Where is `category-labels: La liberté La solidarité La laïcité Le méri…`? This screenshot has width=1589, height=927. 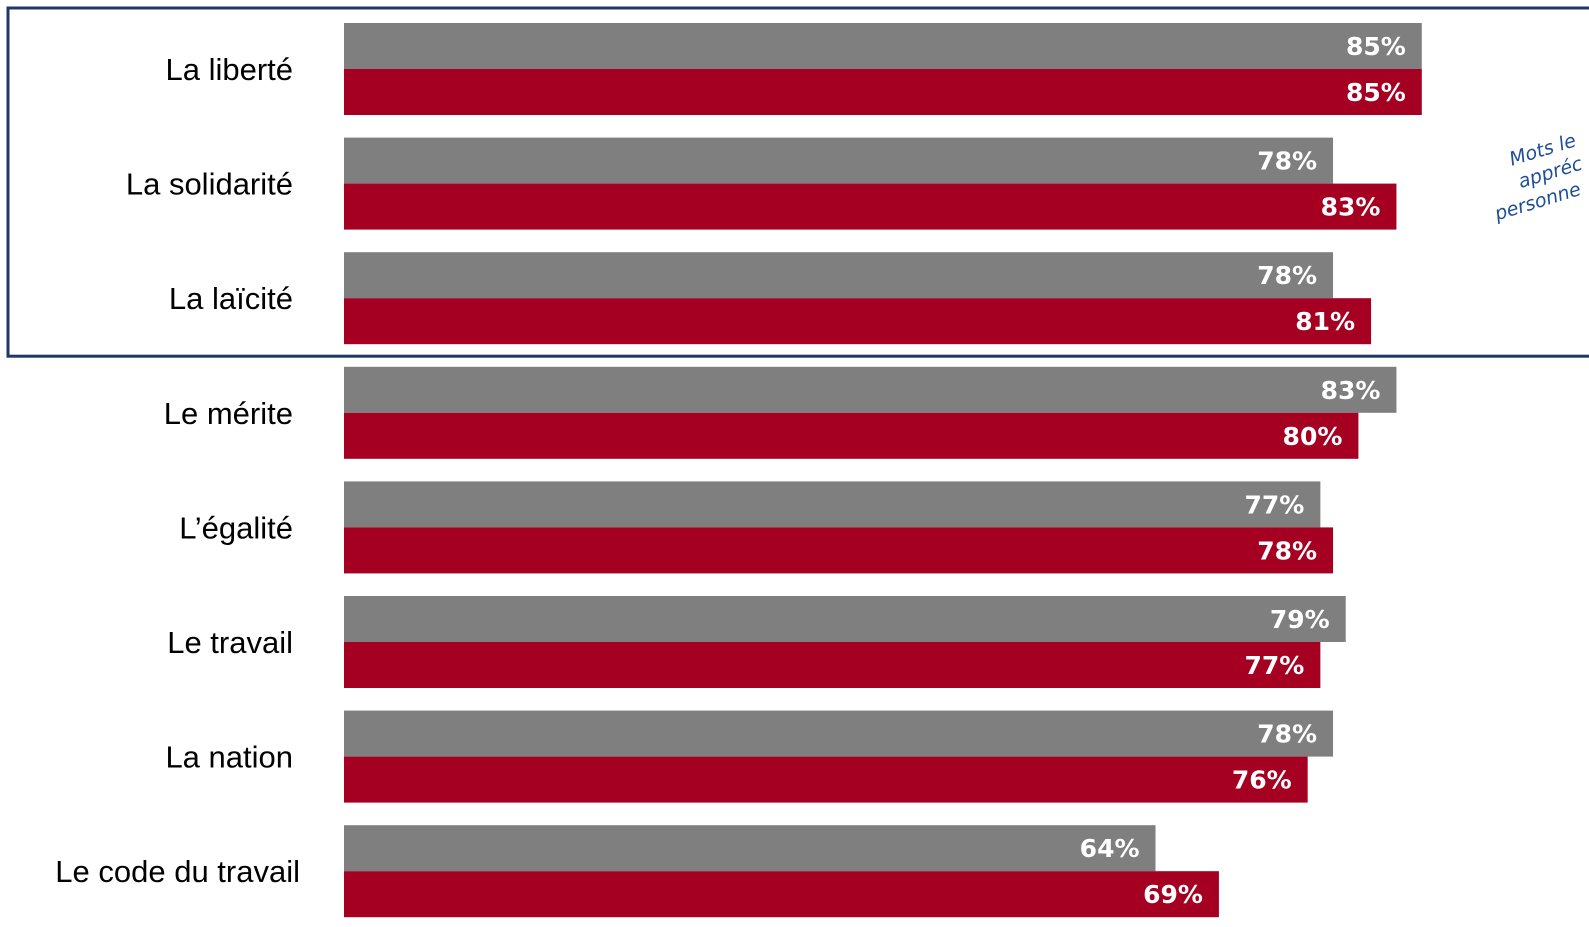 category-labels: La liberté La solidarité La laïcité Le méri… is located at coordinates (177, 470).